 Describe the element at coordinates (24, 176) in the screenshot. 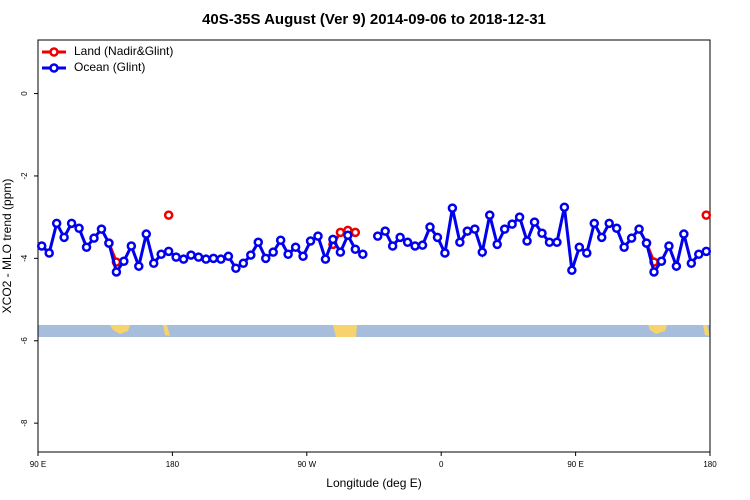

I see `y-tick-label: -2` at that location.